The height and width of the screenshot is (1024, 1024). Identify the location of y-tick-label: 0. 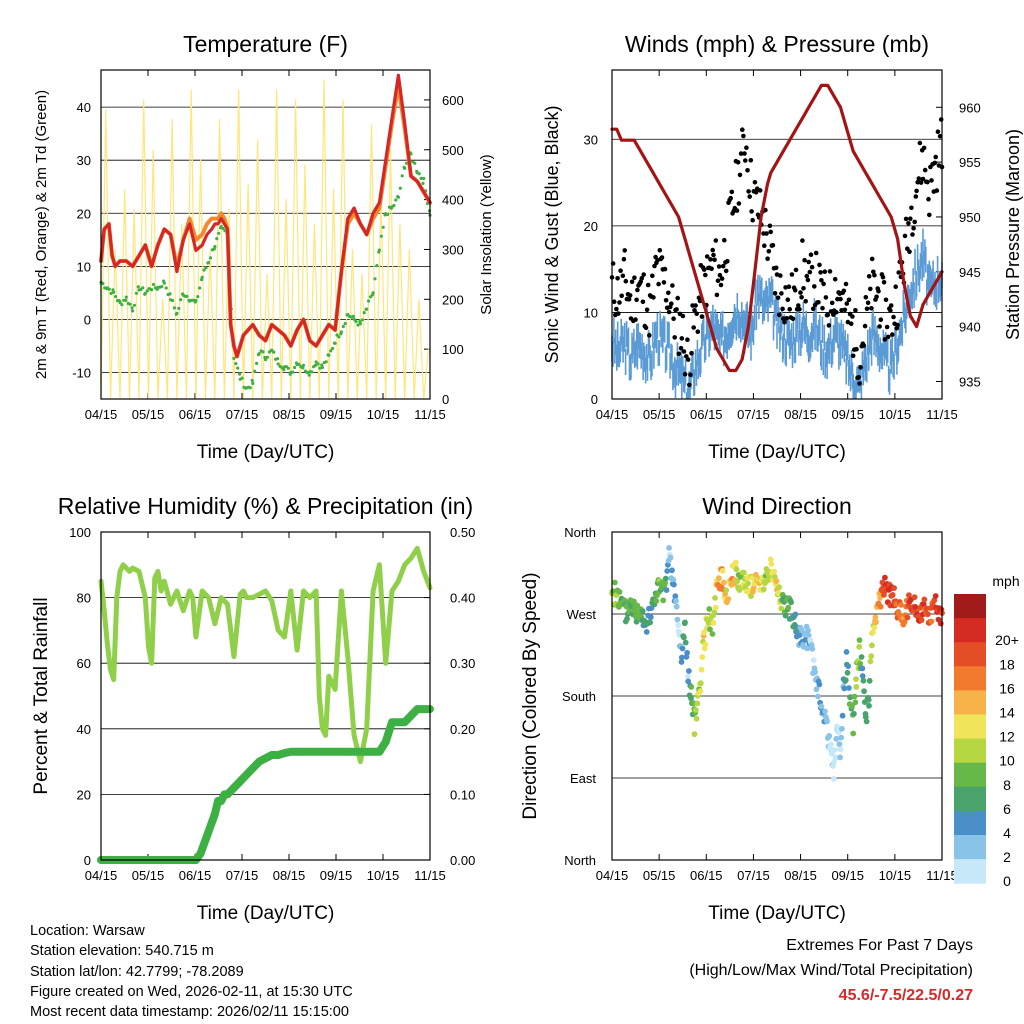
(87, 319).